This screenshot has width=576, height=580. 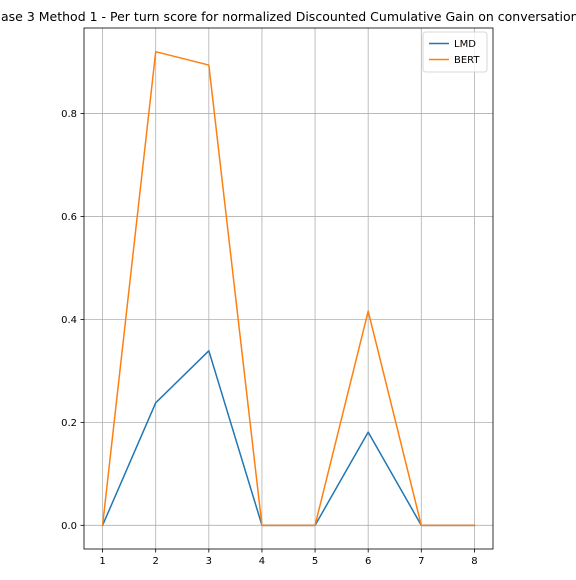 What do you see at coordinates (209, 561) in the screenshot?
I see `x-tick-label: 3` at bounding box center [209, 561].